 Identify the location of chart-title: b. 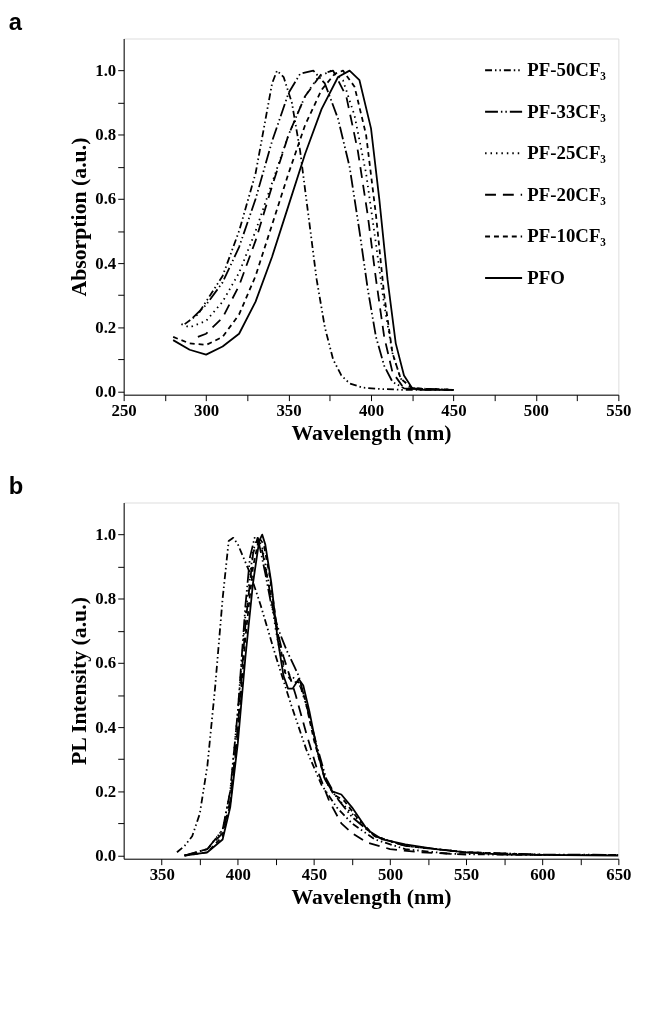
(16, 485).